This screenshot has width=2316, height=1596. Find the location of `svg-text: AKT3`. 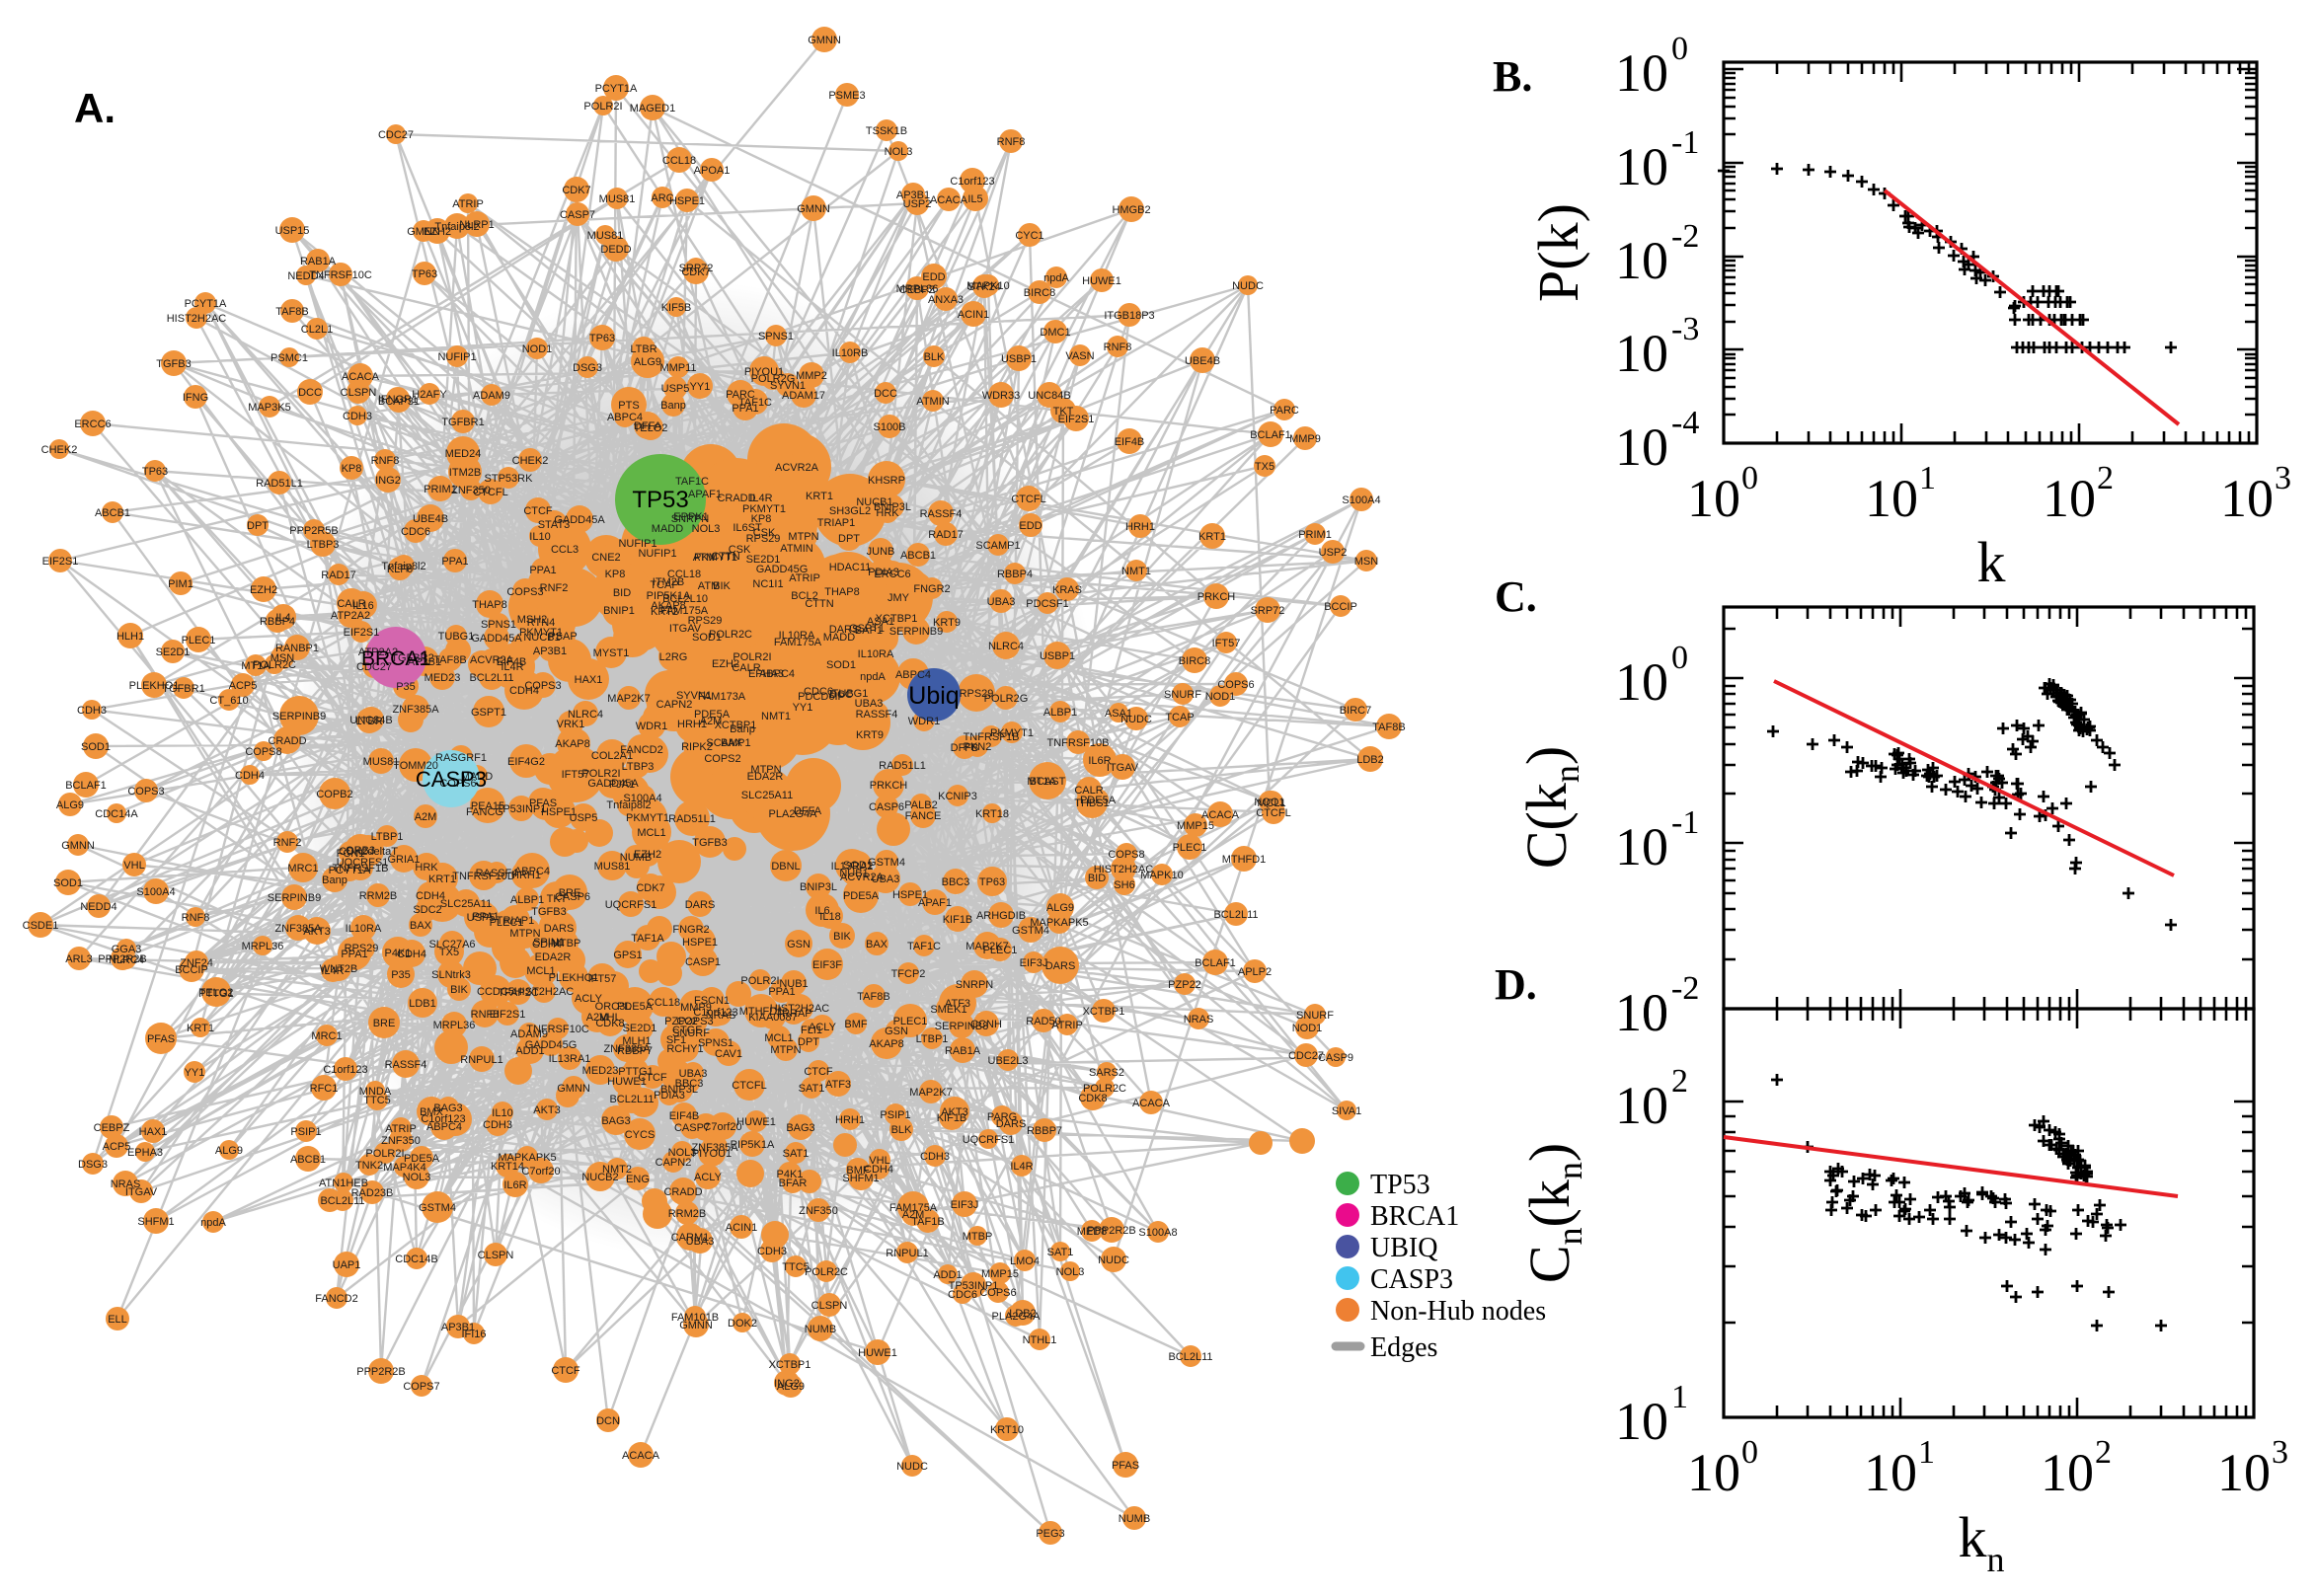

svg-text: AKT3 is located at coordinates (954, 1112).